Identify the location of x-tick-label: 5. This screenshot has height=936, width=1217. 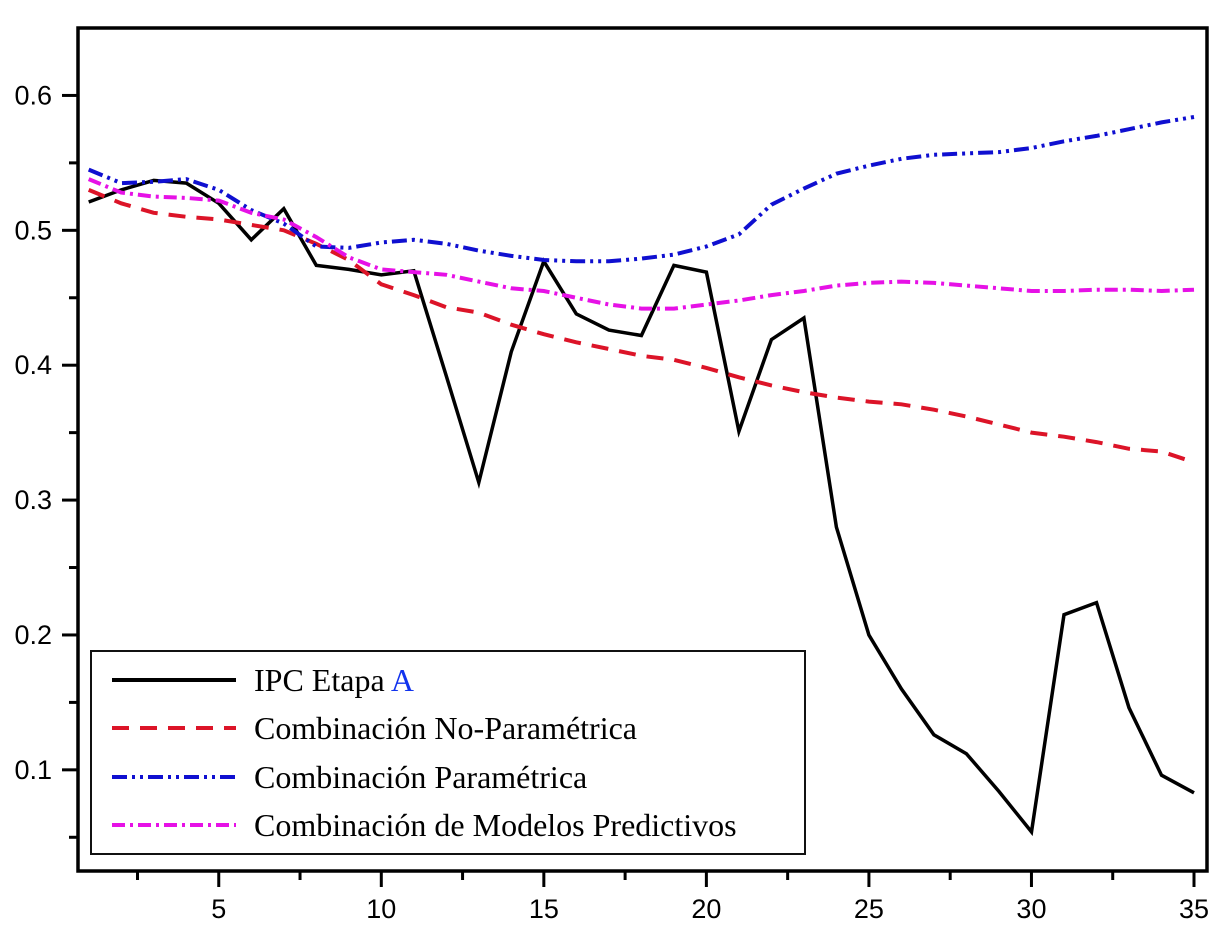
(218, 909).